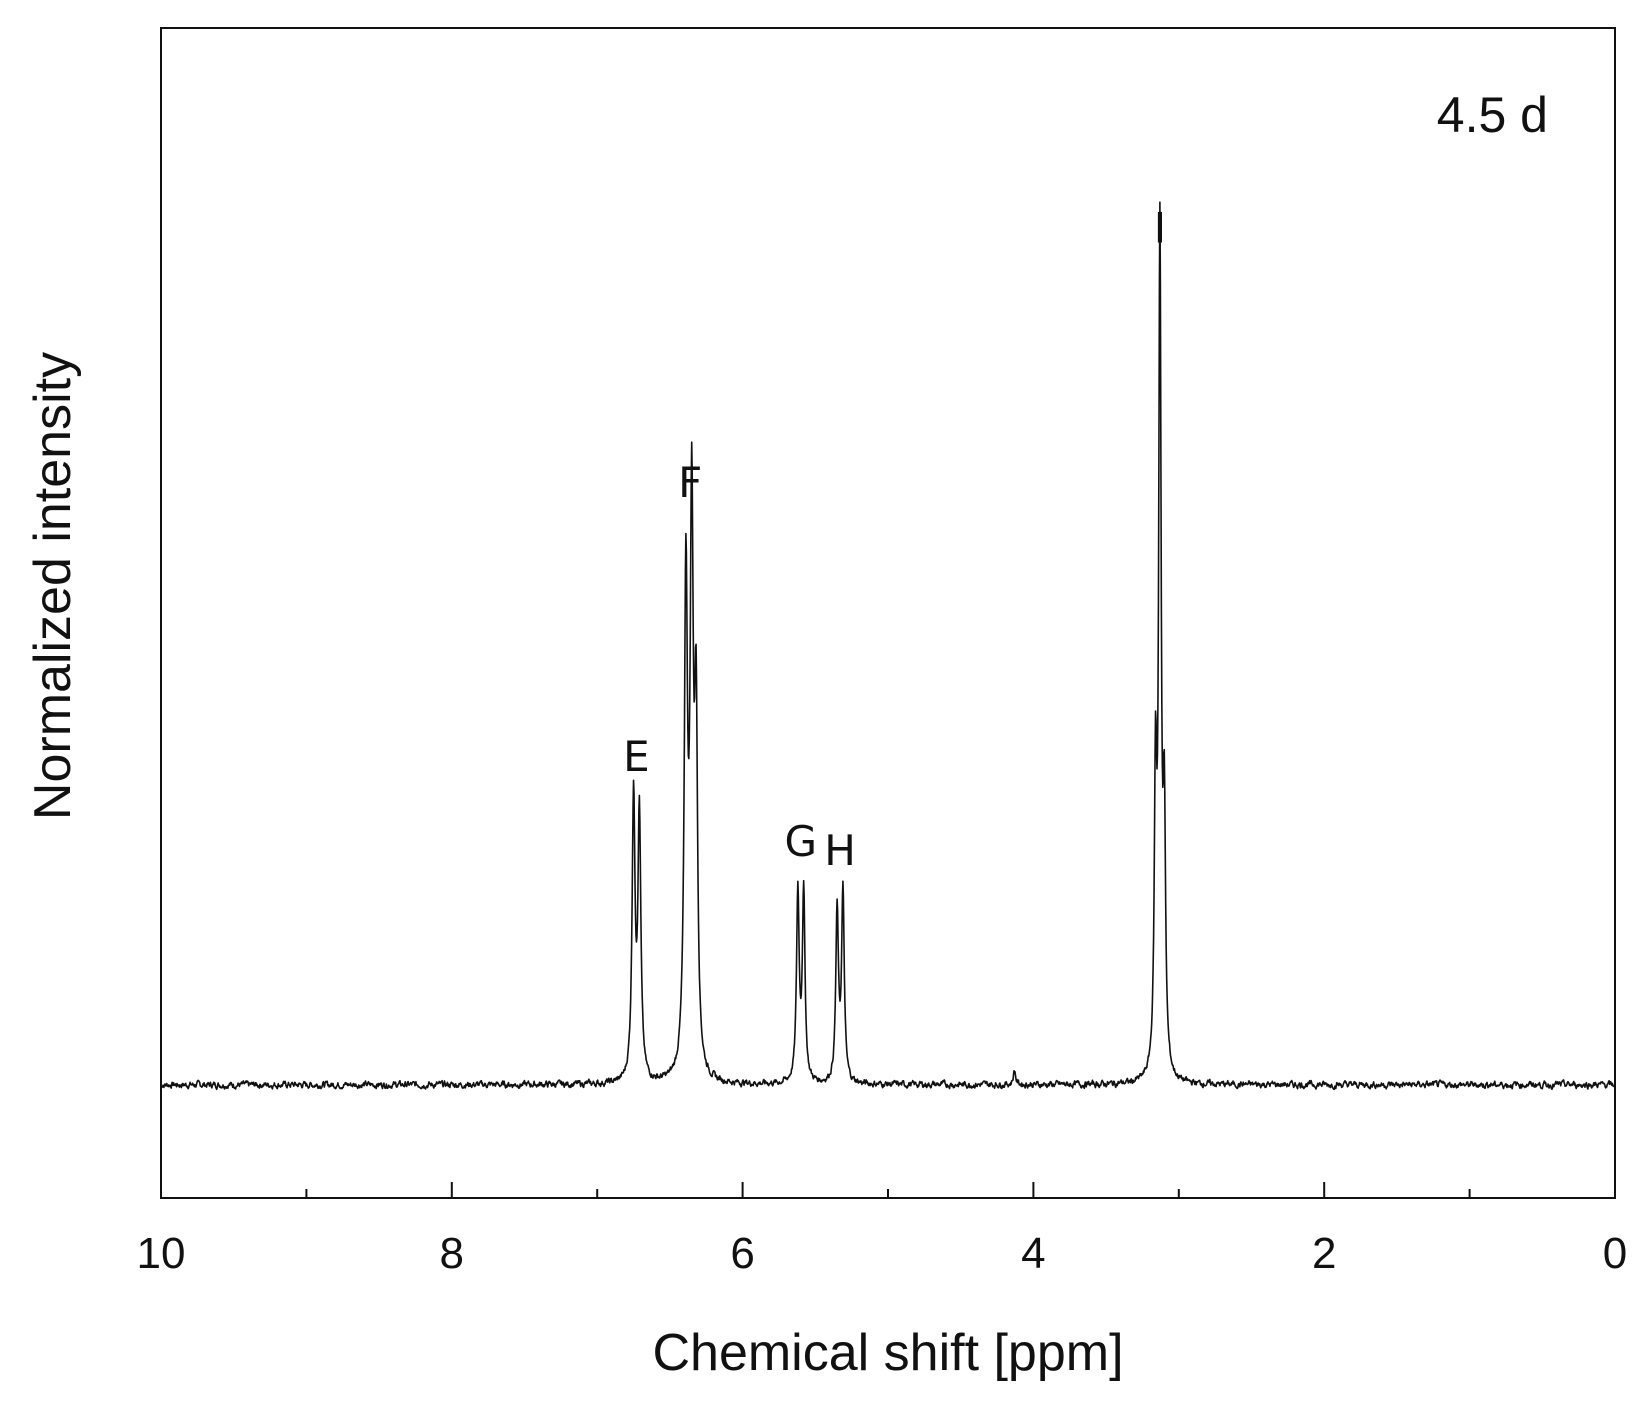 This screenshot has height=1404, width=1641. I want to click on y-axis-title: Normalized intensity, so click(53, 586).